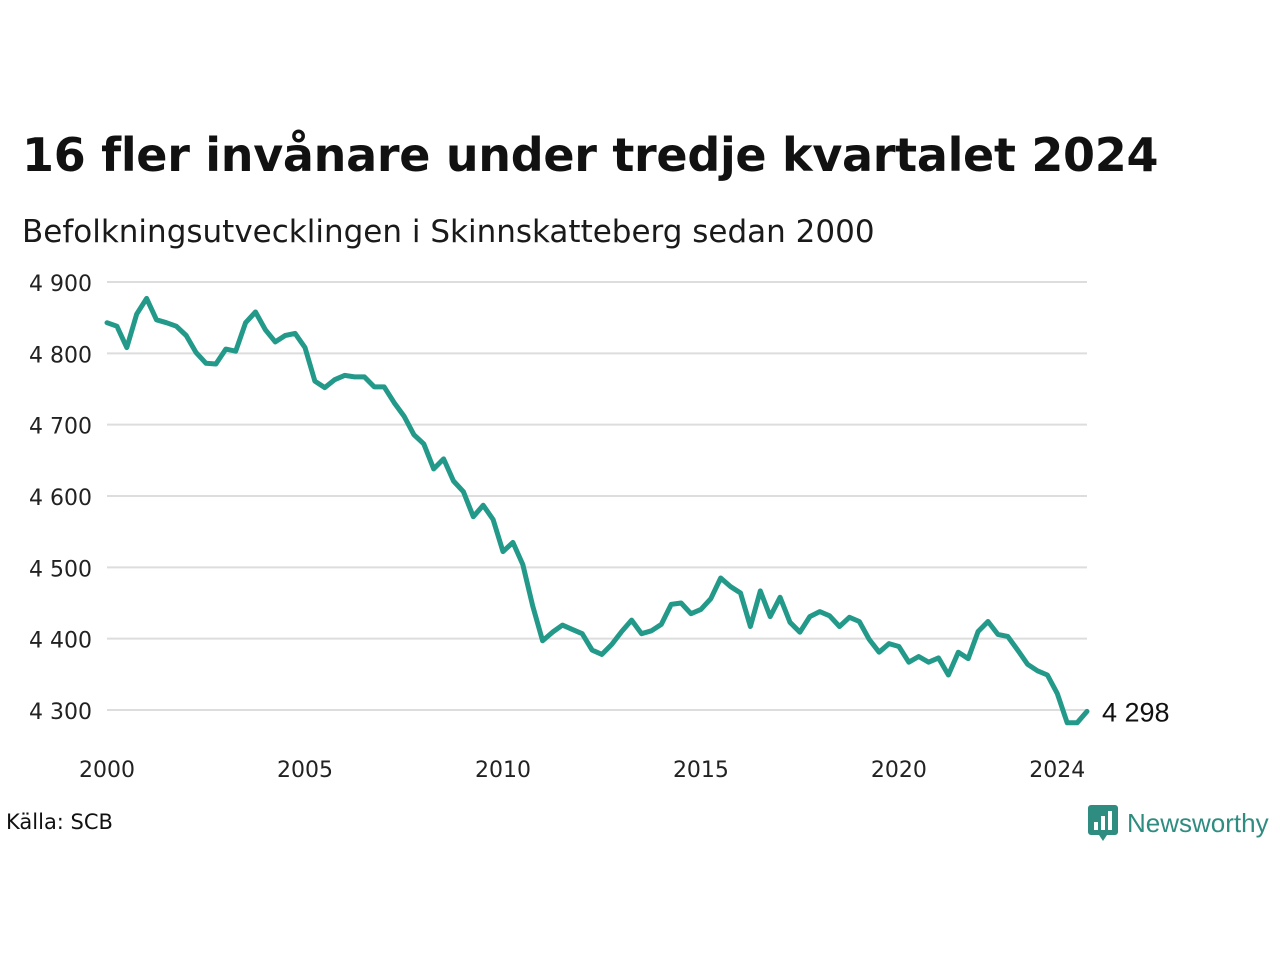 Image resolution: width=1280 pixels, height=960 pixels. I want to click on brand-logo: Newsworthy, so click(1178, 823).